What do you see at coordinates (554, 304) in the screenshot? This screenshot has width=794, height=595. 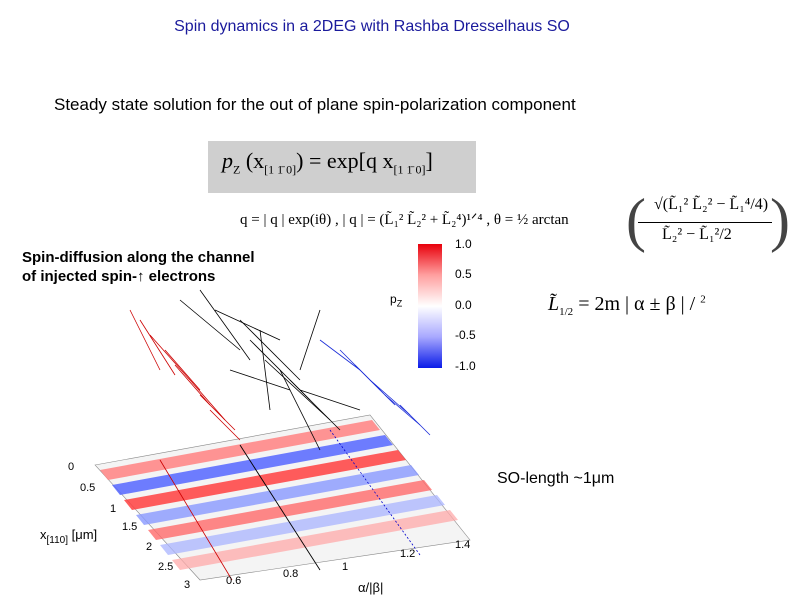 I see `length-symbol: L̃` at bounding box center [554, 304].